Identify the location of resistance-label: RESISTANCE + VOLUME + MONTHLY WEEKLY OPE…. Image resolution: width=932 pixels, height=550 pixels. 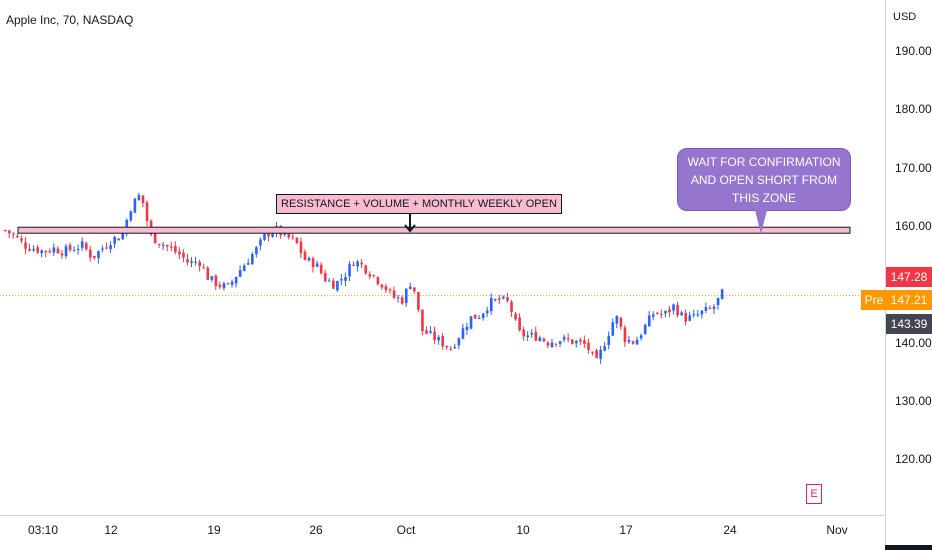
(419, 204).